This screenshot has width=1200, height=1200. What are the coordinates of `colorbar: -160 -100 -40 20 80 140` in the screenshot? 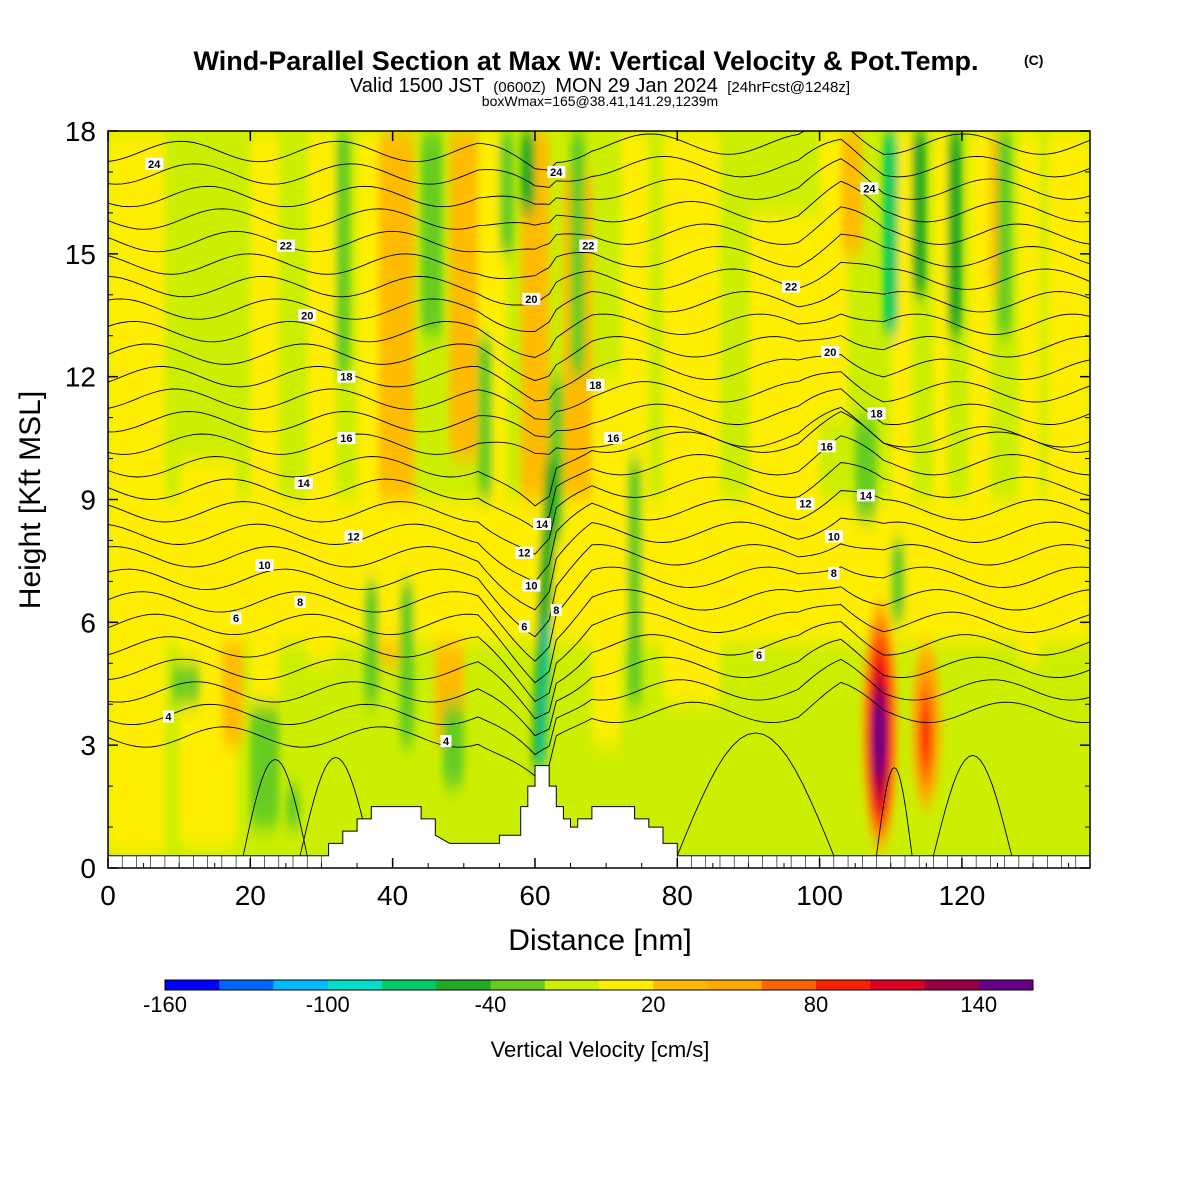 It's located at (588, 998).